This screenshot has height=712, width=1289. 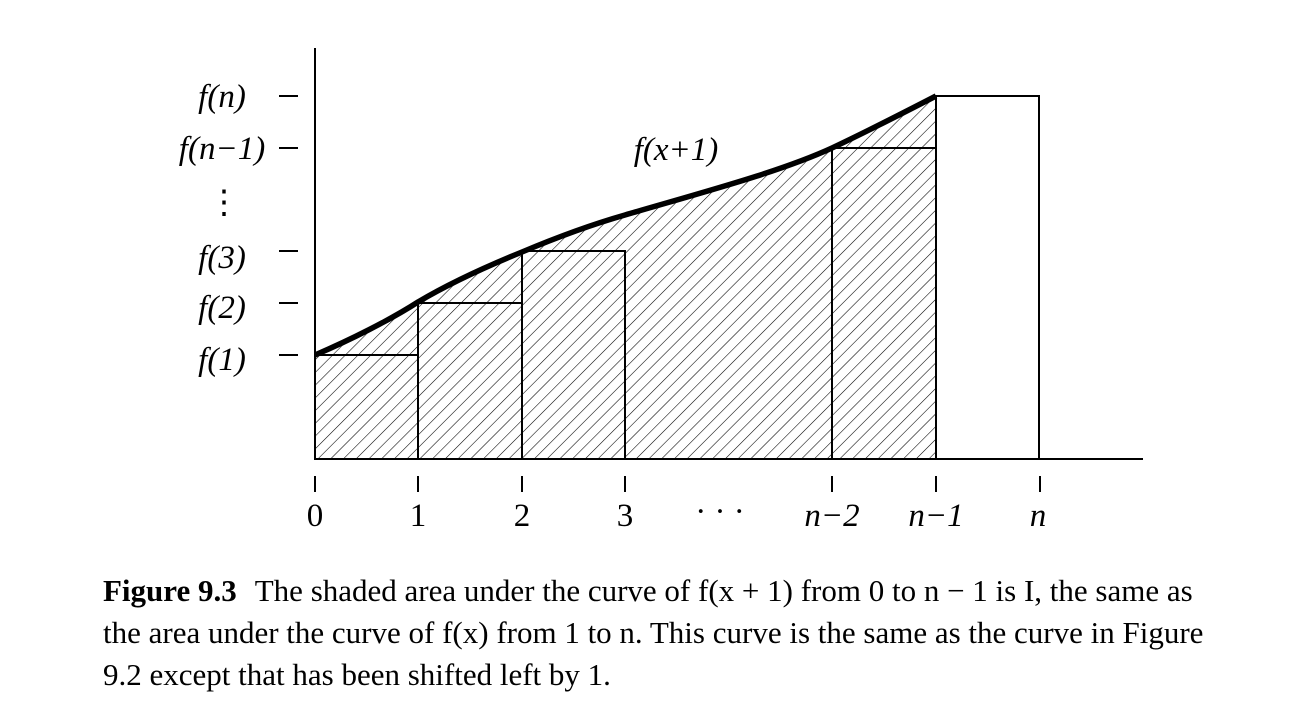 I want to click on y-label-f-n: f(n), so click(x=222, y=97).